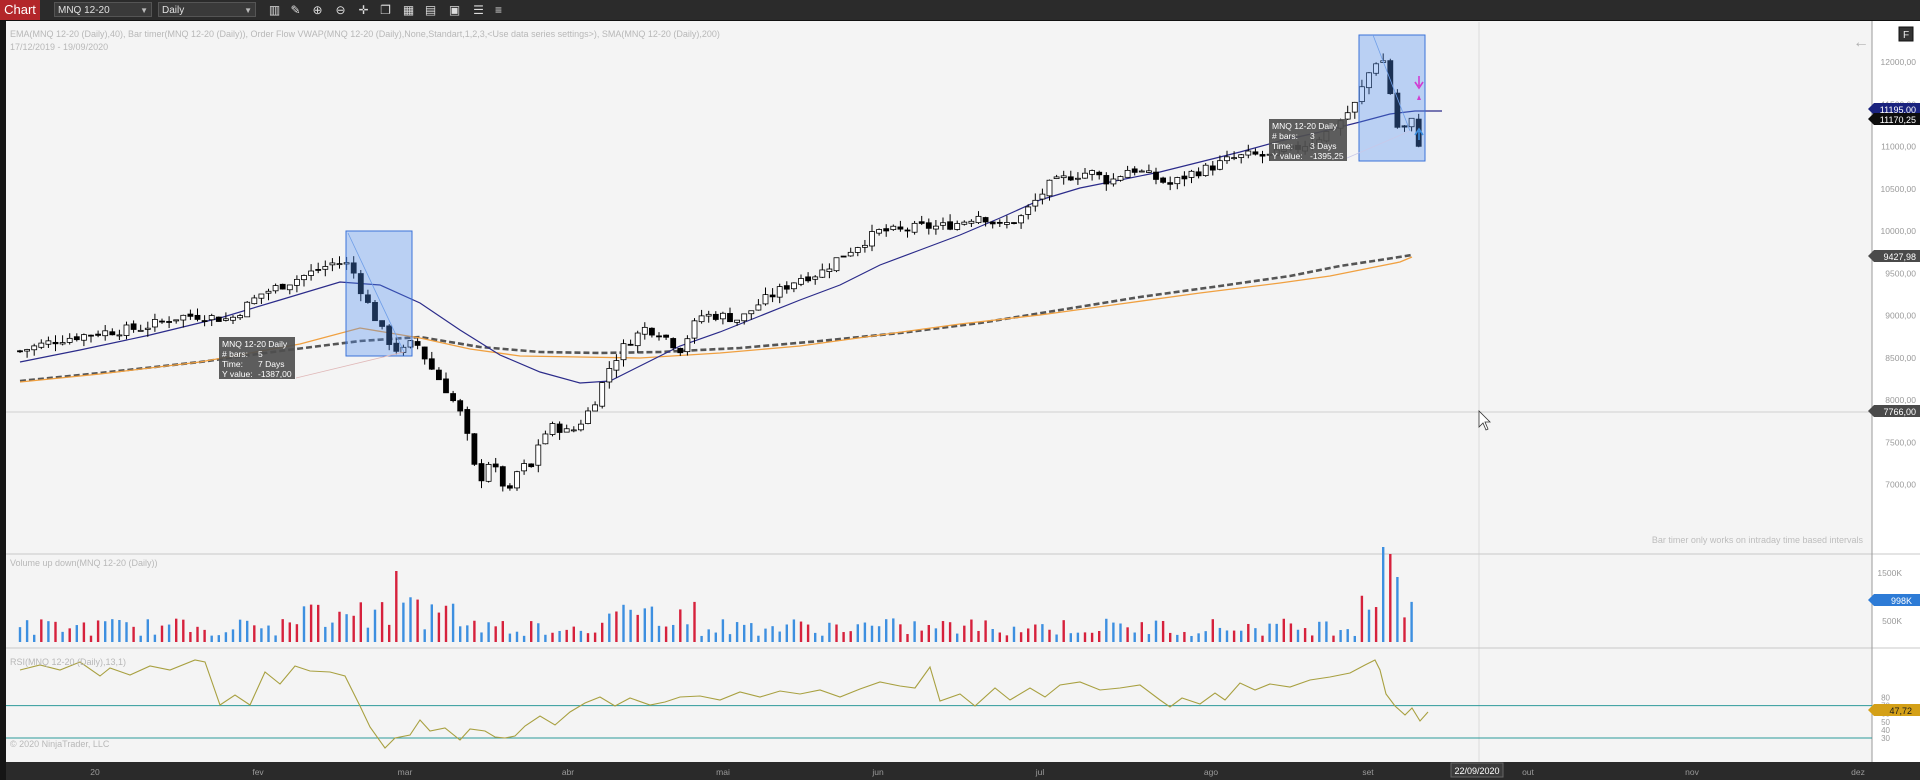 The image size is (1920, 780). I want to click on price-tick-label: 9000,00, so click(1900, 316).